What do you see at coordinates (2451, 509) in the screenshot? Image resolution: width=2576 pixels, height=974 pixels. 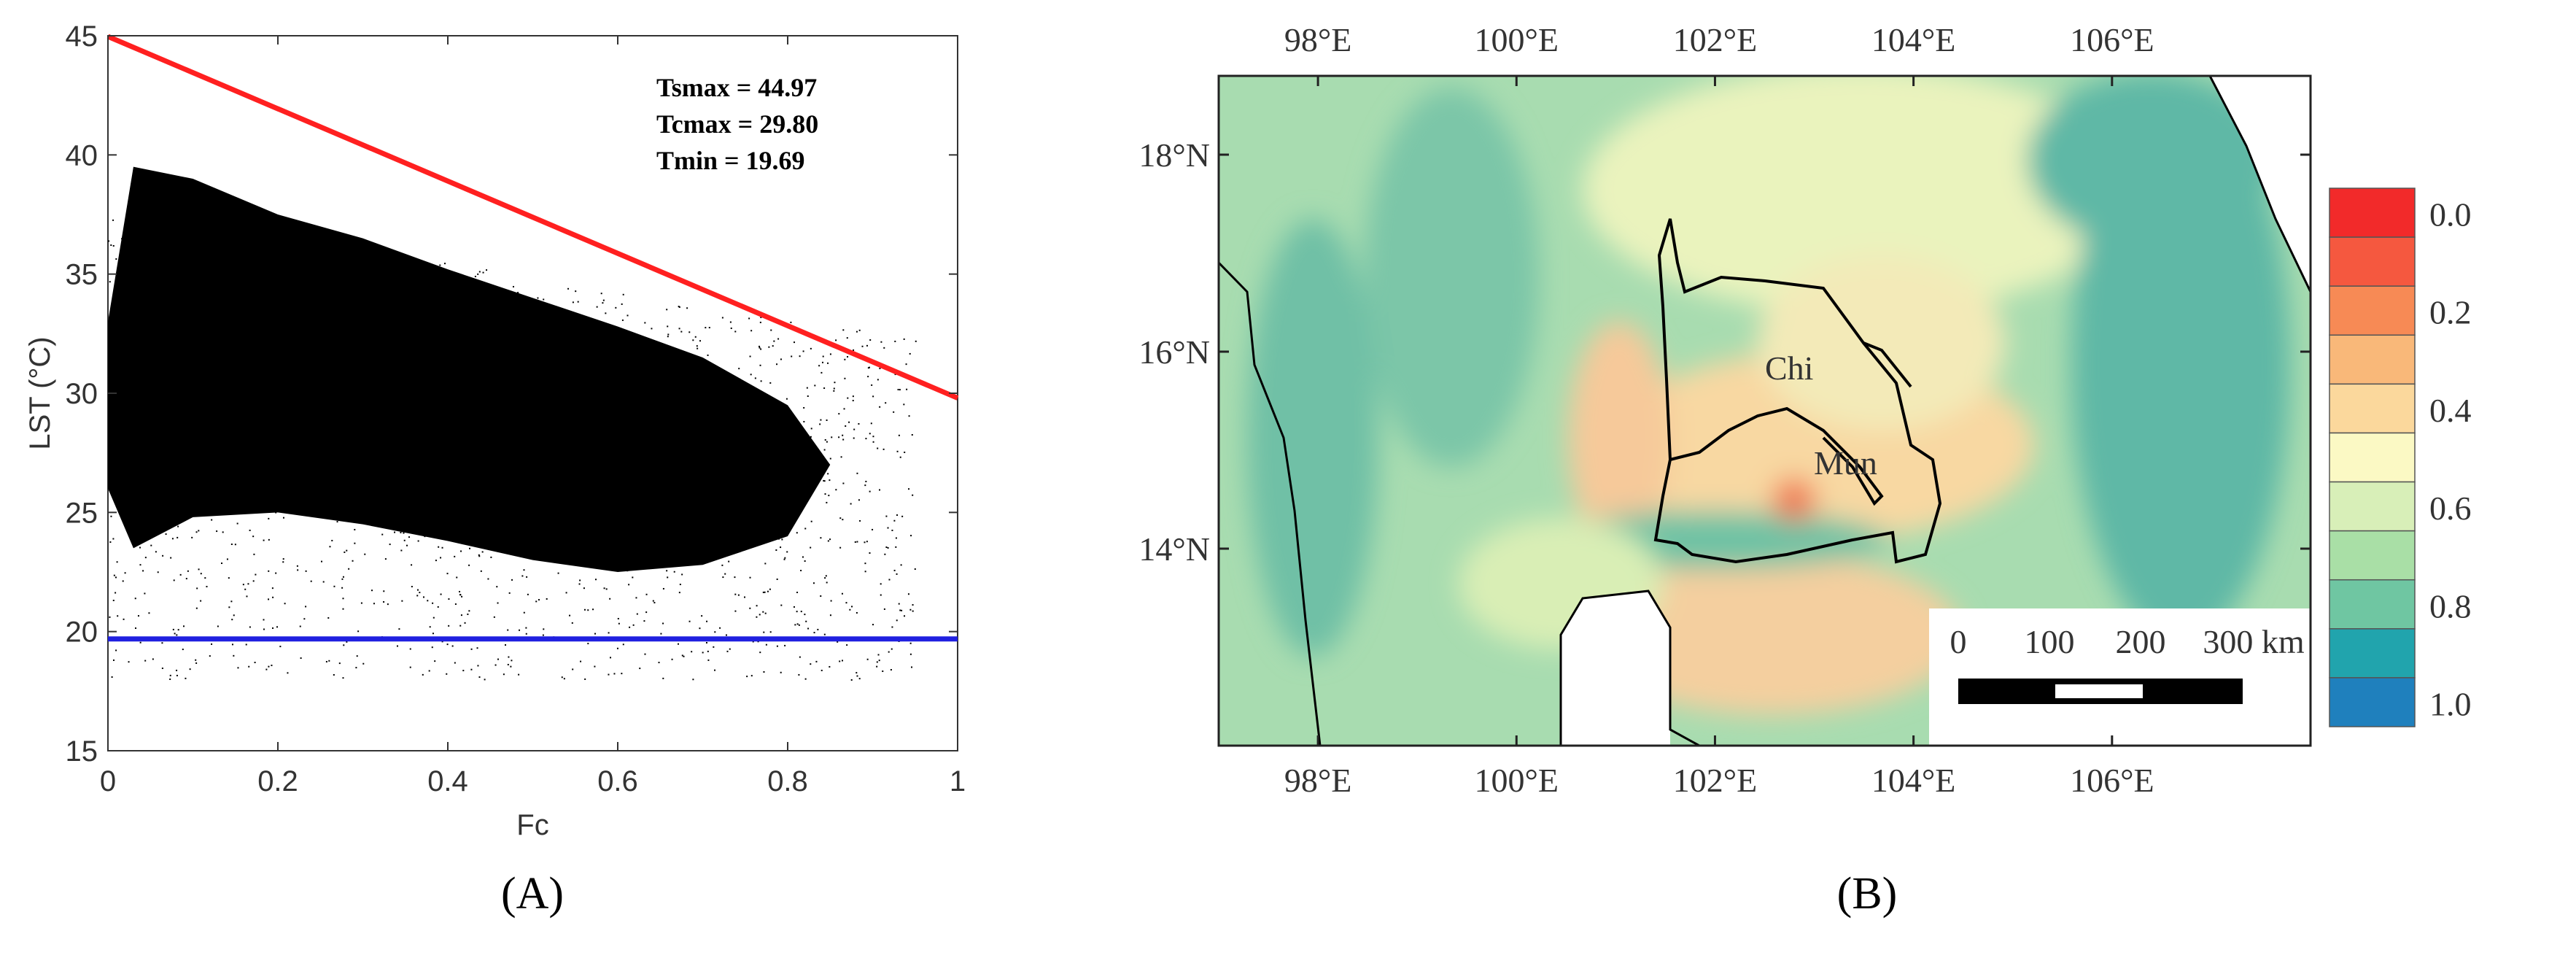 I see `colorbar-tick-label: 0.6` at bounding box center [2451, 509].